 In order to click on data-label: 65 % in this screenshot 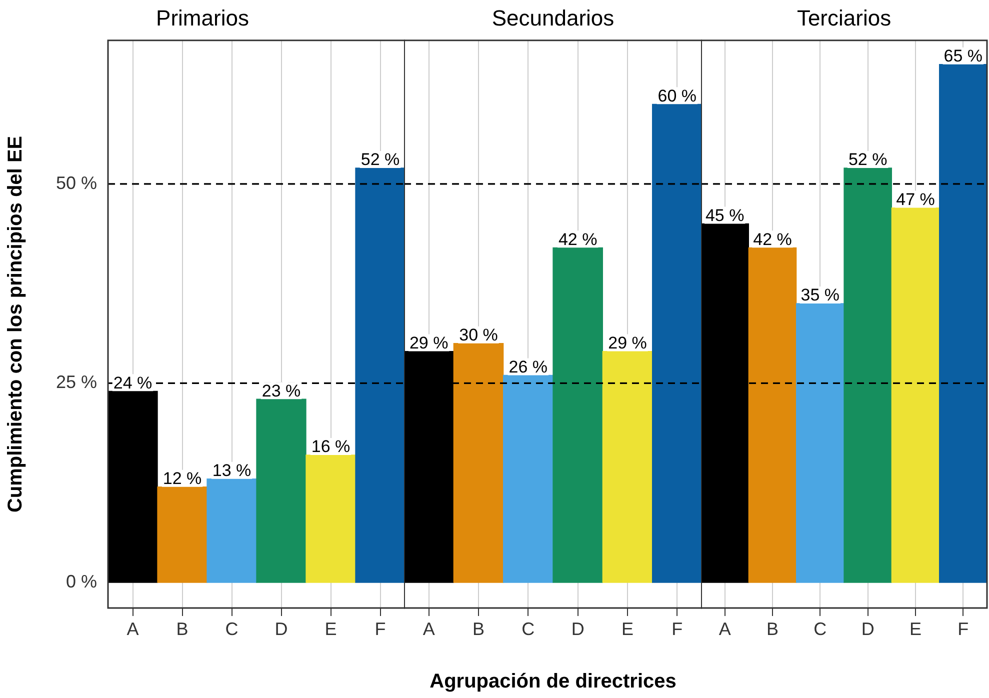, I will do `click(963, 56)`.